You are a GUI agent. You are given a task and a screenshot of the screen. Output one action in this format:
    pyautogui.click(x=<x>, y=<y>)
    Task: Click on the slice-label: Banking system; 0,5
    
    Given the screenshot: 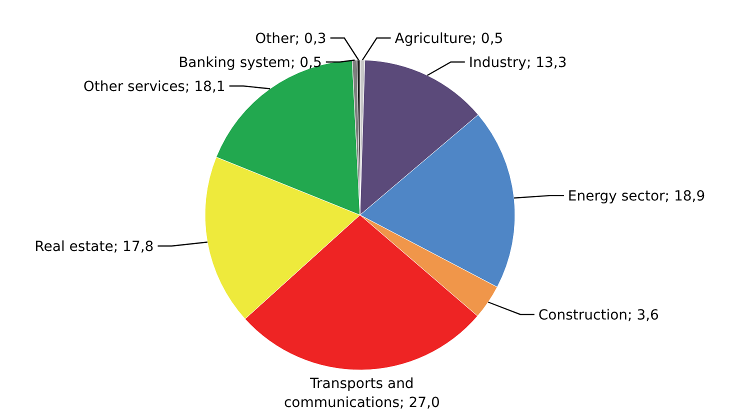 What is the action you would take?
    pyautogui.click(x=250, y=63)
    